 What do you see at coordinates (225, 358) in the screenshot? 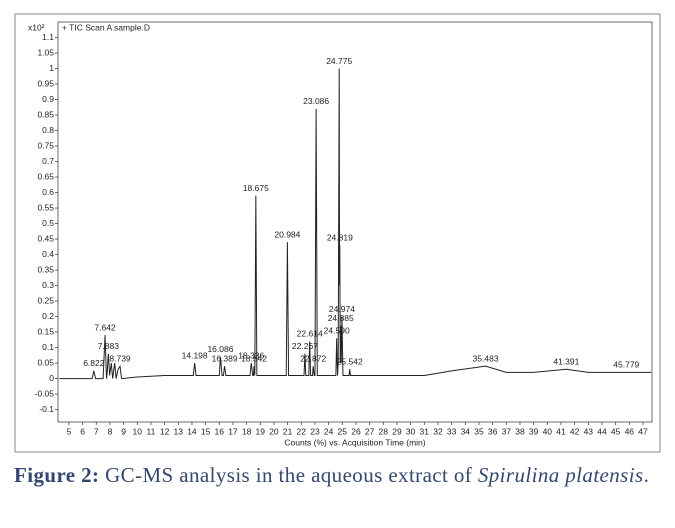
I see `peak-label: 16.389` at bounding box center [225, 358].